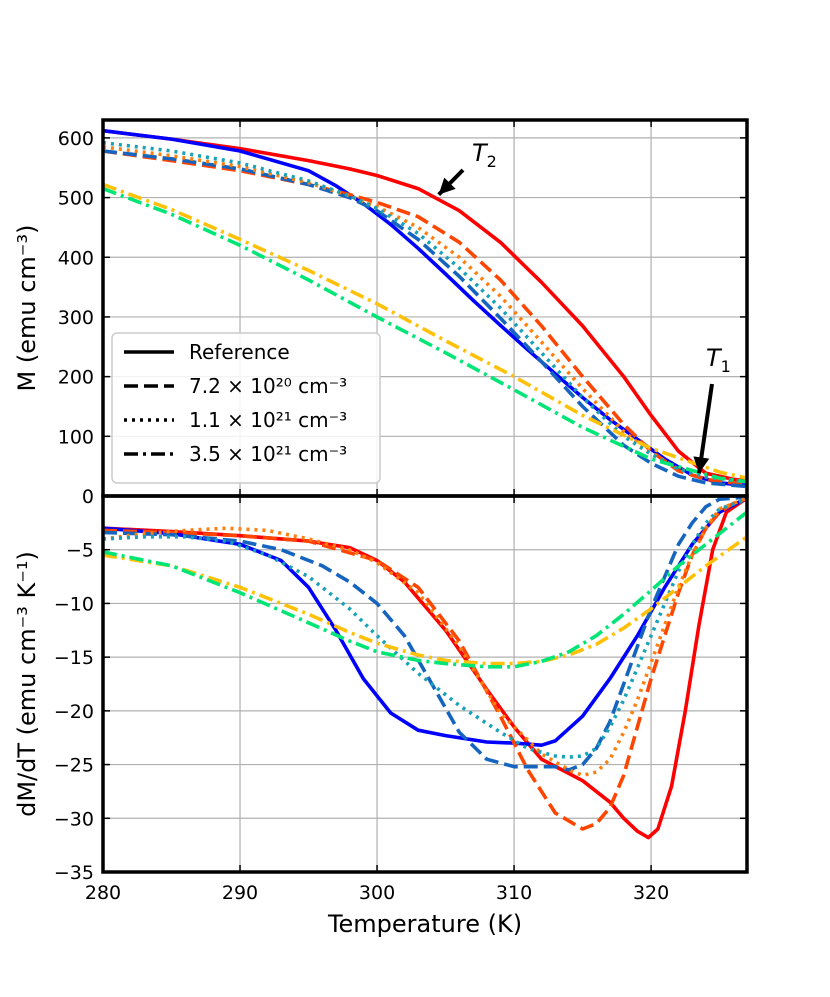  What do you see at coordinates (701, 465) in the screenshot?
I see `annotation-t1-arrow-head` at bounding box center [701, 465].